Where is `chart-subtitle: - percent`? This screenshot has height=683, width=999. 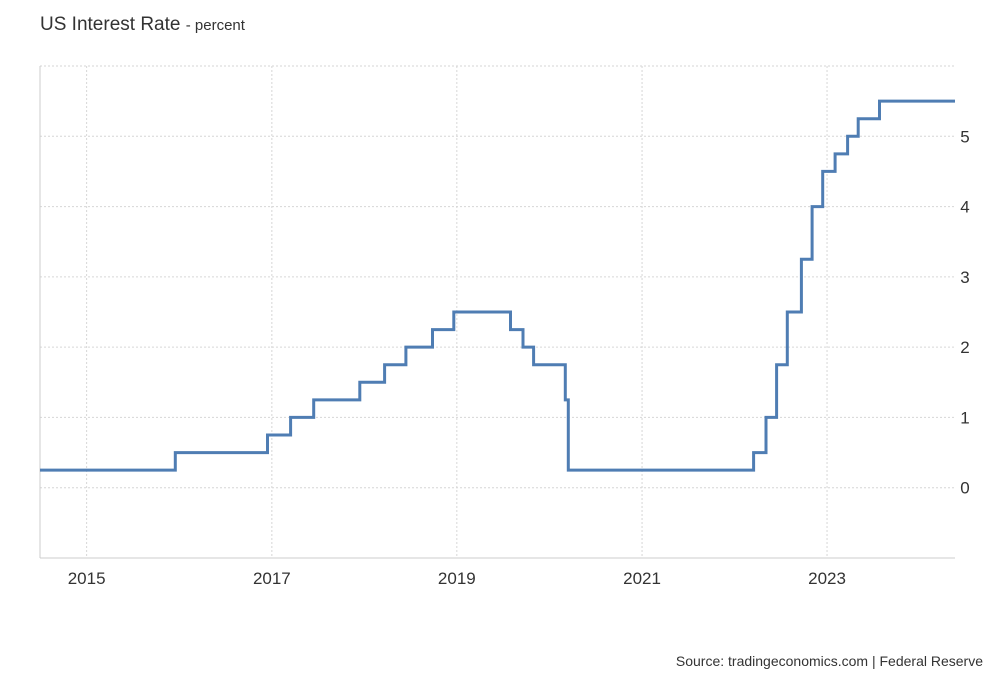
chart-subtitle: - percent is located at coordinates (215, 25).